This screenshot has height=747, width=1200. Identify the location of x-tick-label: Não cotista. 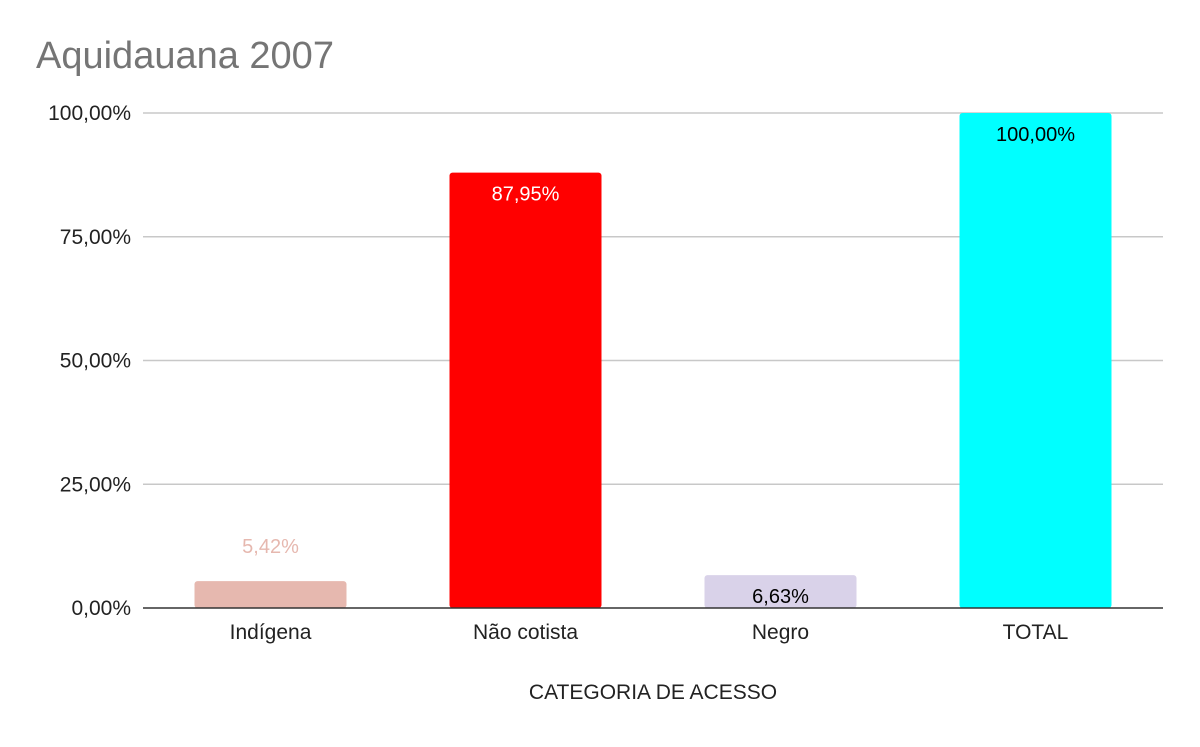
(525, 632).